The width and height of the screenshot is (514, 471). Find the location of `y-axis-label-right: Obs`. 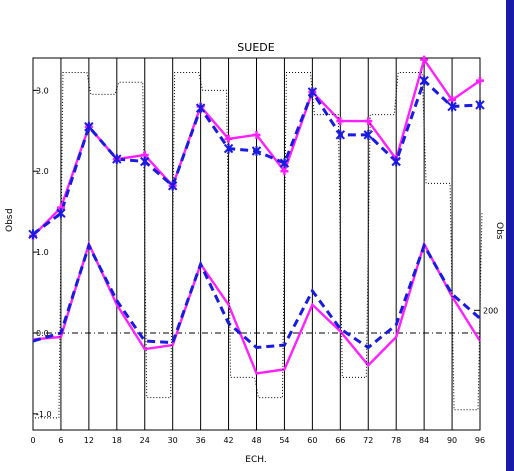

y-axis-label-right: Obs is located at coordinates (499, 231).